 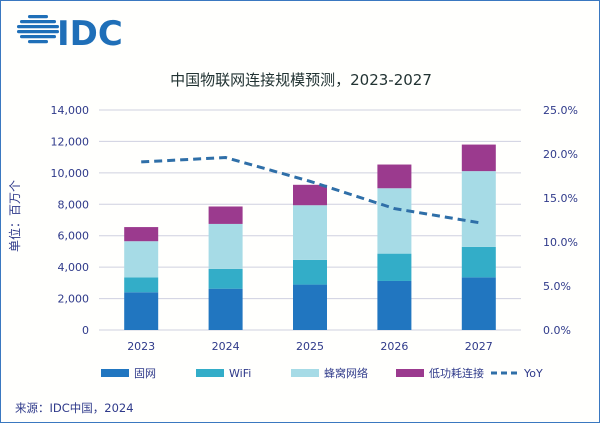 What do you see at coordinates (226, 346) in the screenshot?
I see `x-tick-label: 2024` at bounding box center [226, 346].